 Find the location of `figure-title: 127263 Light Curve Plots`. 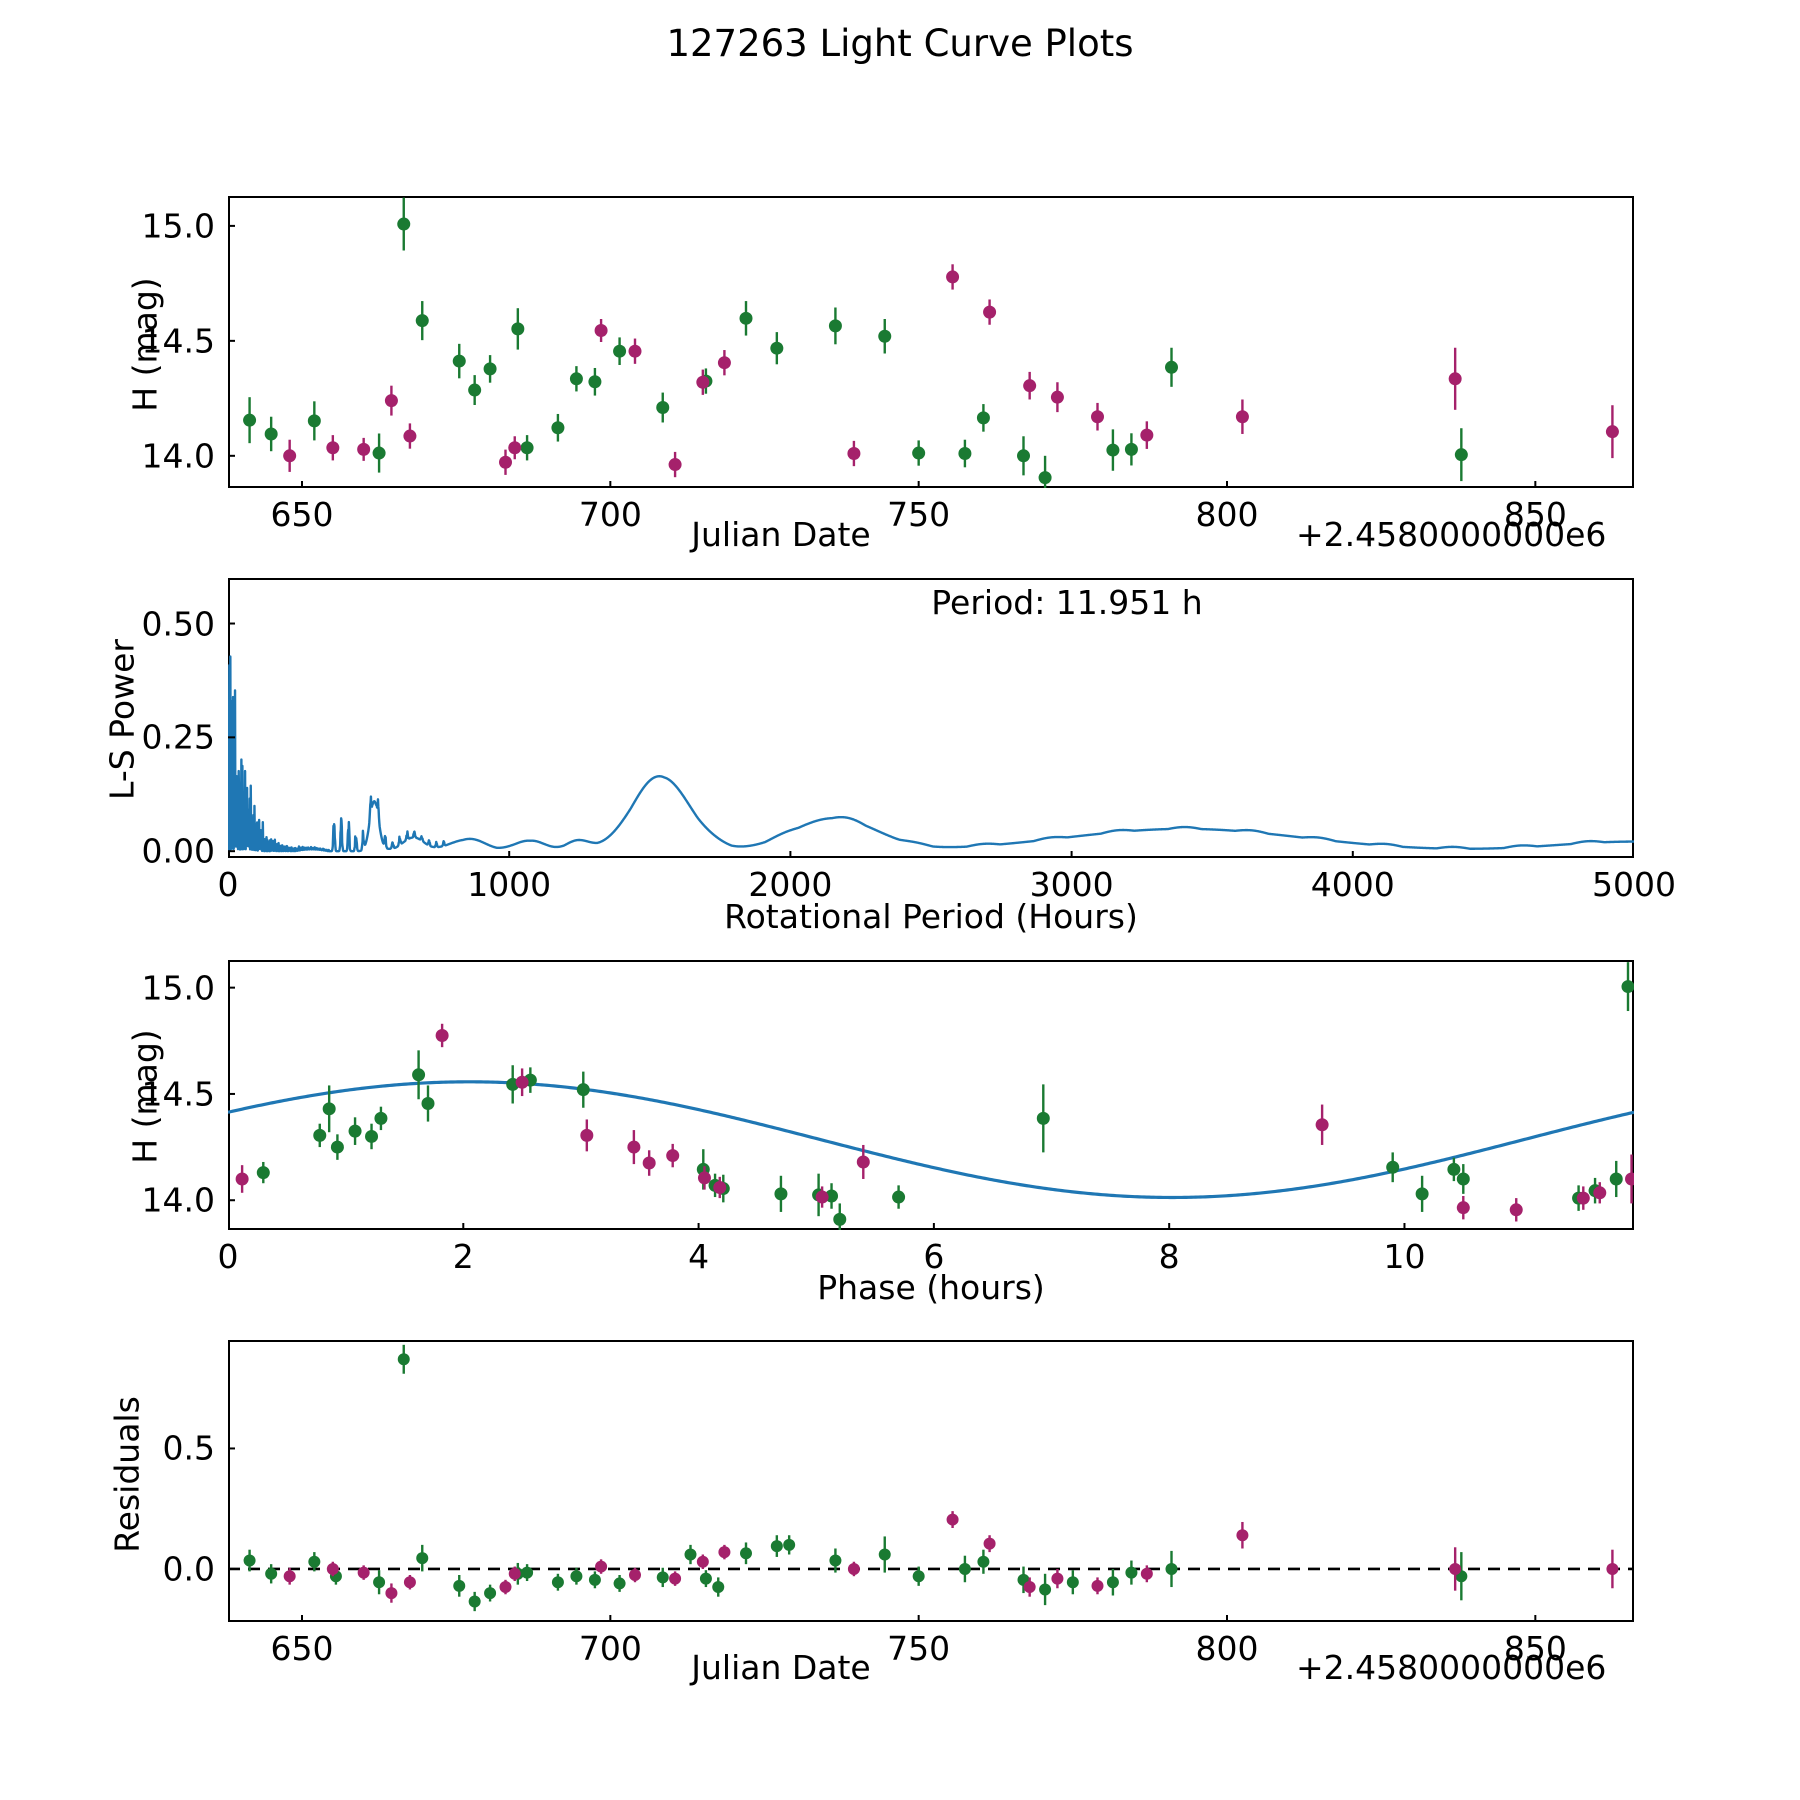

figure-title: 127263 Light Curve Plots is located at coordinates (900, 43).